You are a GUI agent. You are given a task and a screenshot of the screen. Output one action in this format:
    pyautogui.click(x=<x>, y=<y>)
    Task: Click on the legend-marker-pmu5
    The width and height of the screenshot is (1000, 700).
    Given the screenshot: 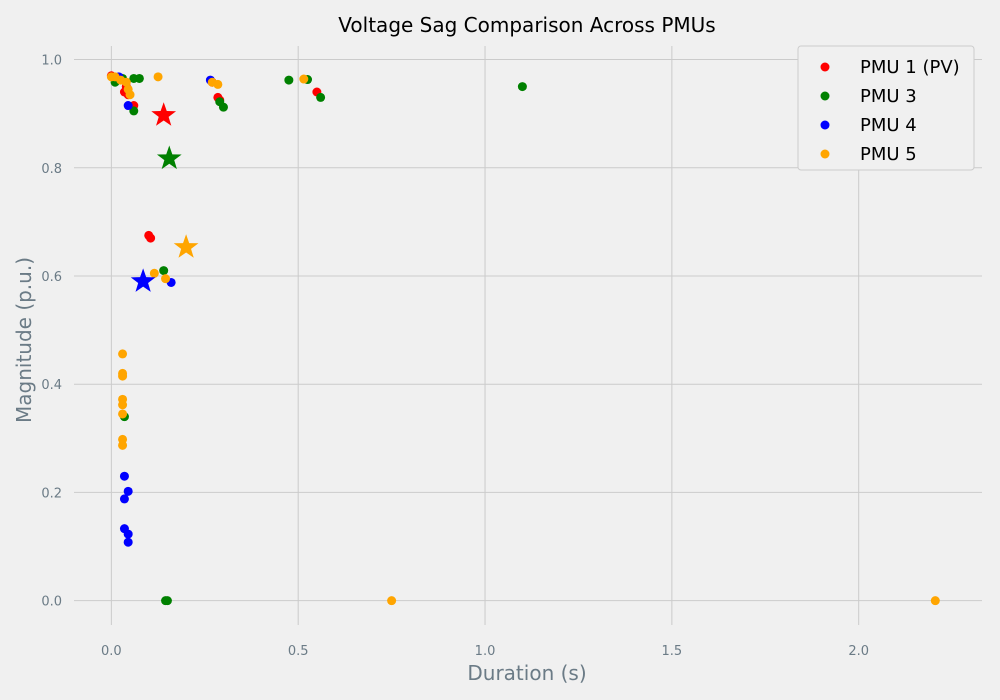 What is the action you would take?
    pyautogui.click(x=825, y=154)
    